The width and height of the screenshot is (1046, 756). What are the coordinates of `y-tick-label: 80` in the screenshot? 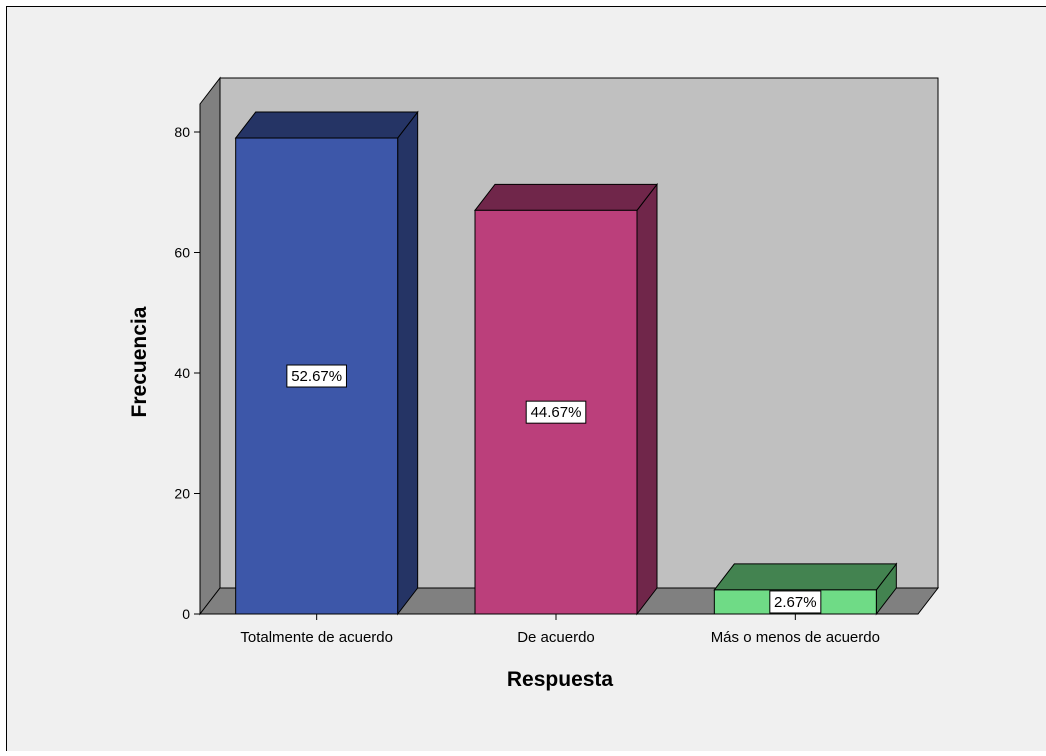 It's located at (182, 132).